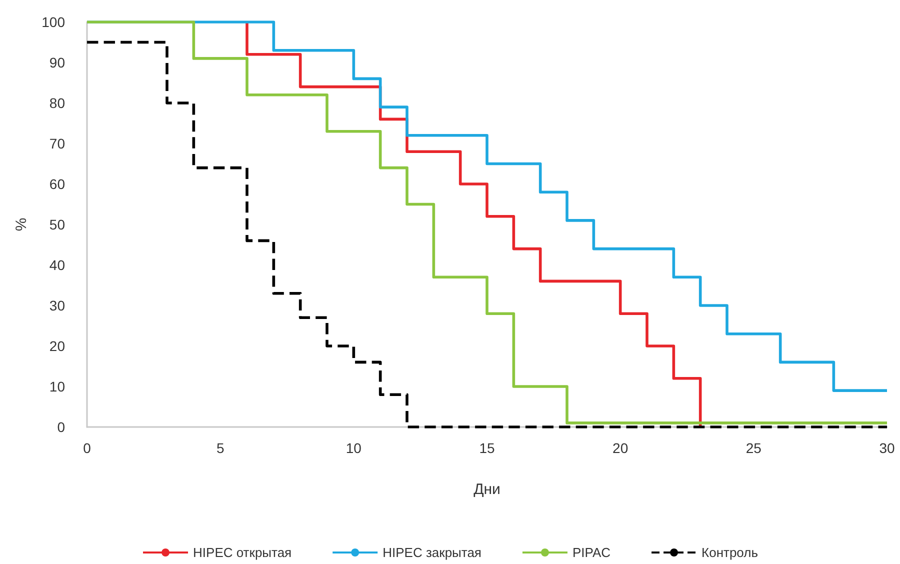 The height and width of the screenshot is (564, 900). Describe the element at coordinates (57, 103) in the screenshot. I see `y-tick-label: 80` at that location.